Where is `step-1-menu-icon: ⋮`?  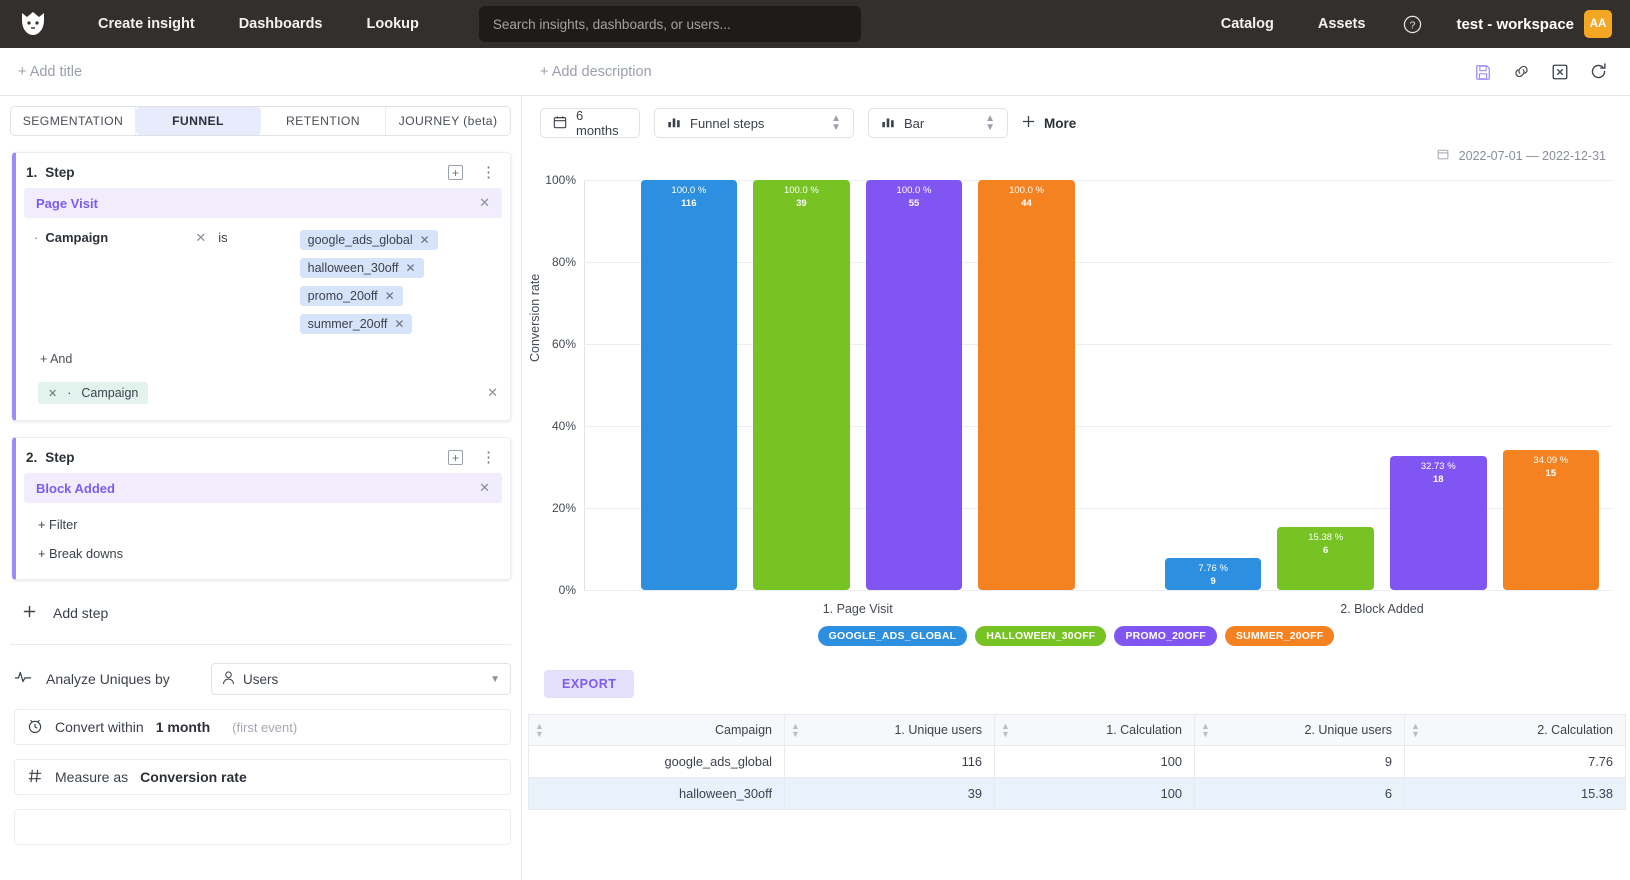 step-1-menu-icon: ⋮ is located at coordinates (488, 172).